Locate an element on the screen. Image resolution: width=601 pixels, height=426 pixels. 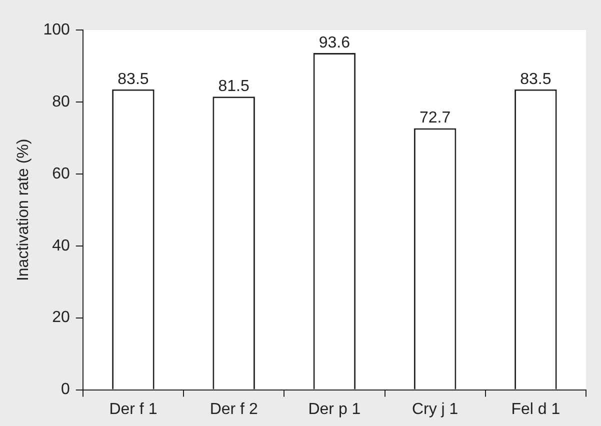
y-tick-label: 0 is located at coordinates (65, 389).